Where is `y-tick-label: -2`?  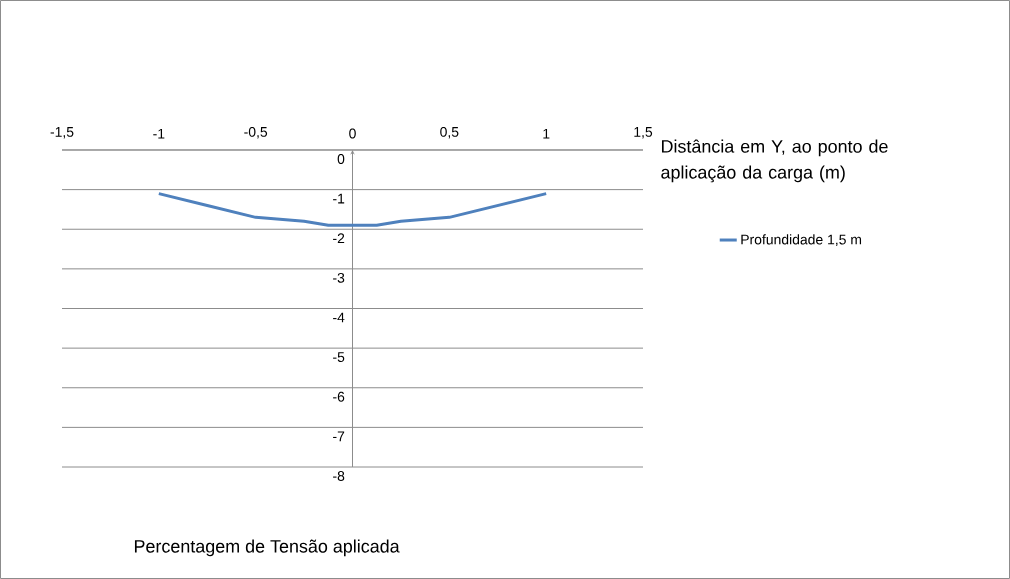
y-tick-label: -2 is located at coordinates (339, 238).